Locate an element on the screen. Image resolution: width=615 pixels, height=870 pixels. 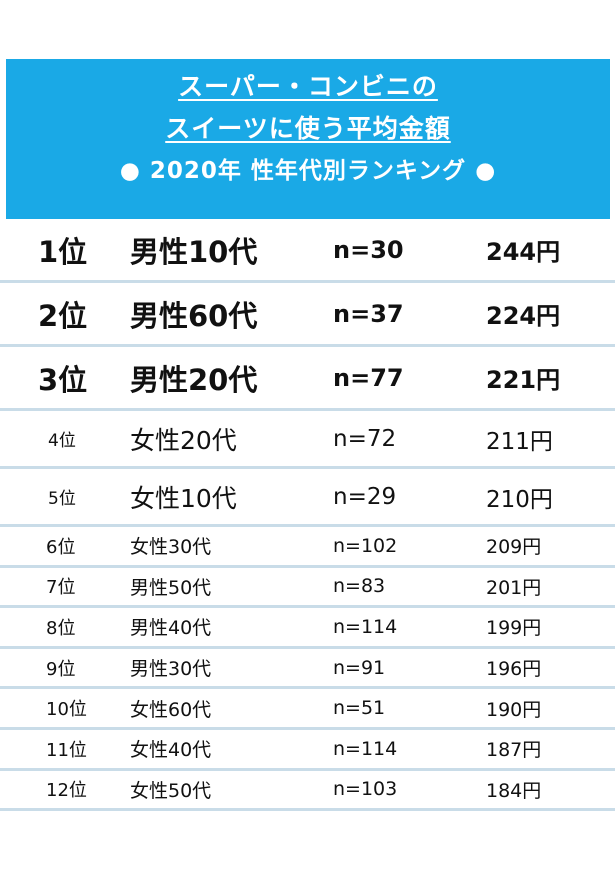
amount-cell: 187円 is located at coordinates (514, 750).